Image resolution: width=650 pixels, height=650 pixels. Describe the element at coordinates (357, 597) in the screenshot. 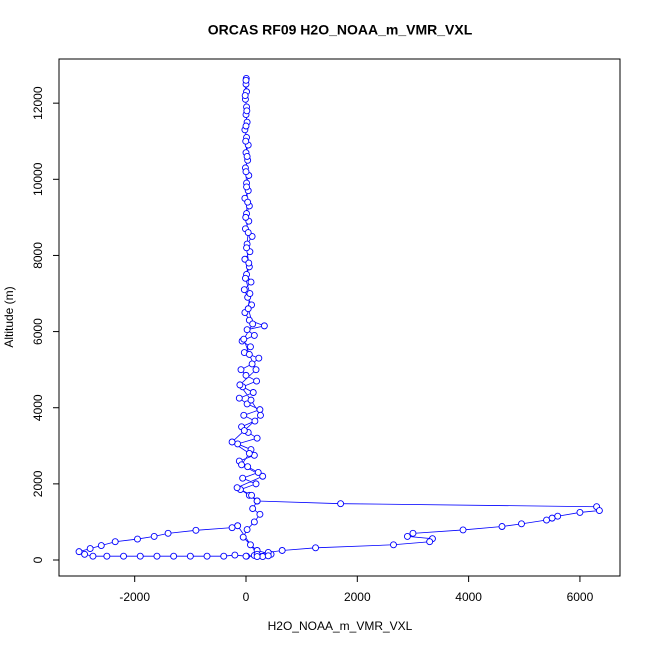

I see `x-tick-label: 2000` at that location.